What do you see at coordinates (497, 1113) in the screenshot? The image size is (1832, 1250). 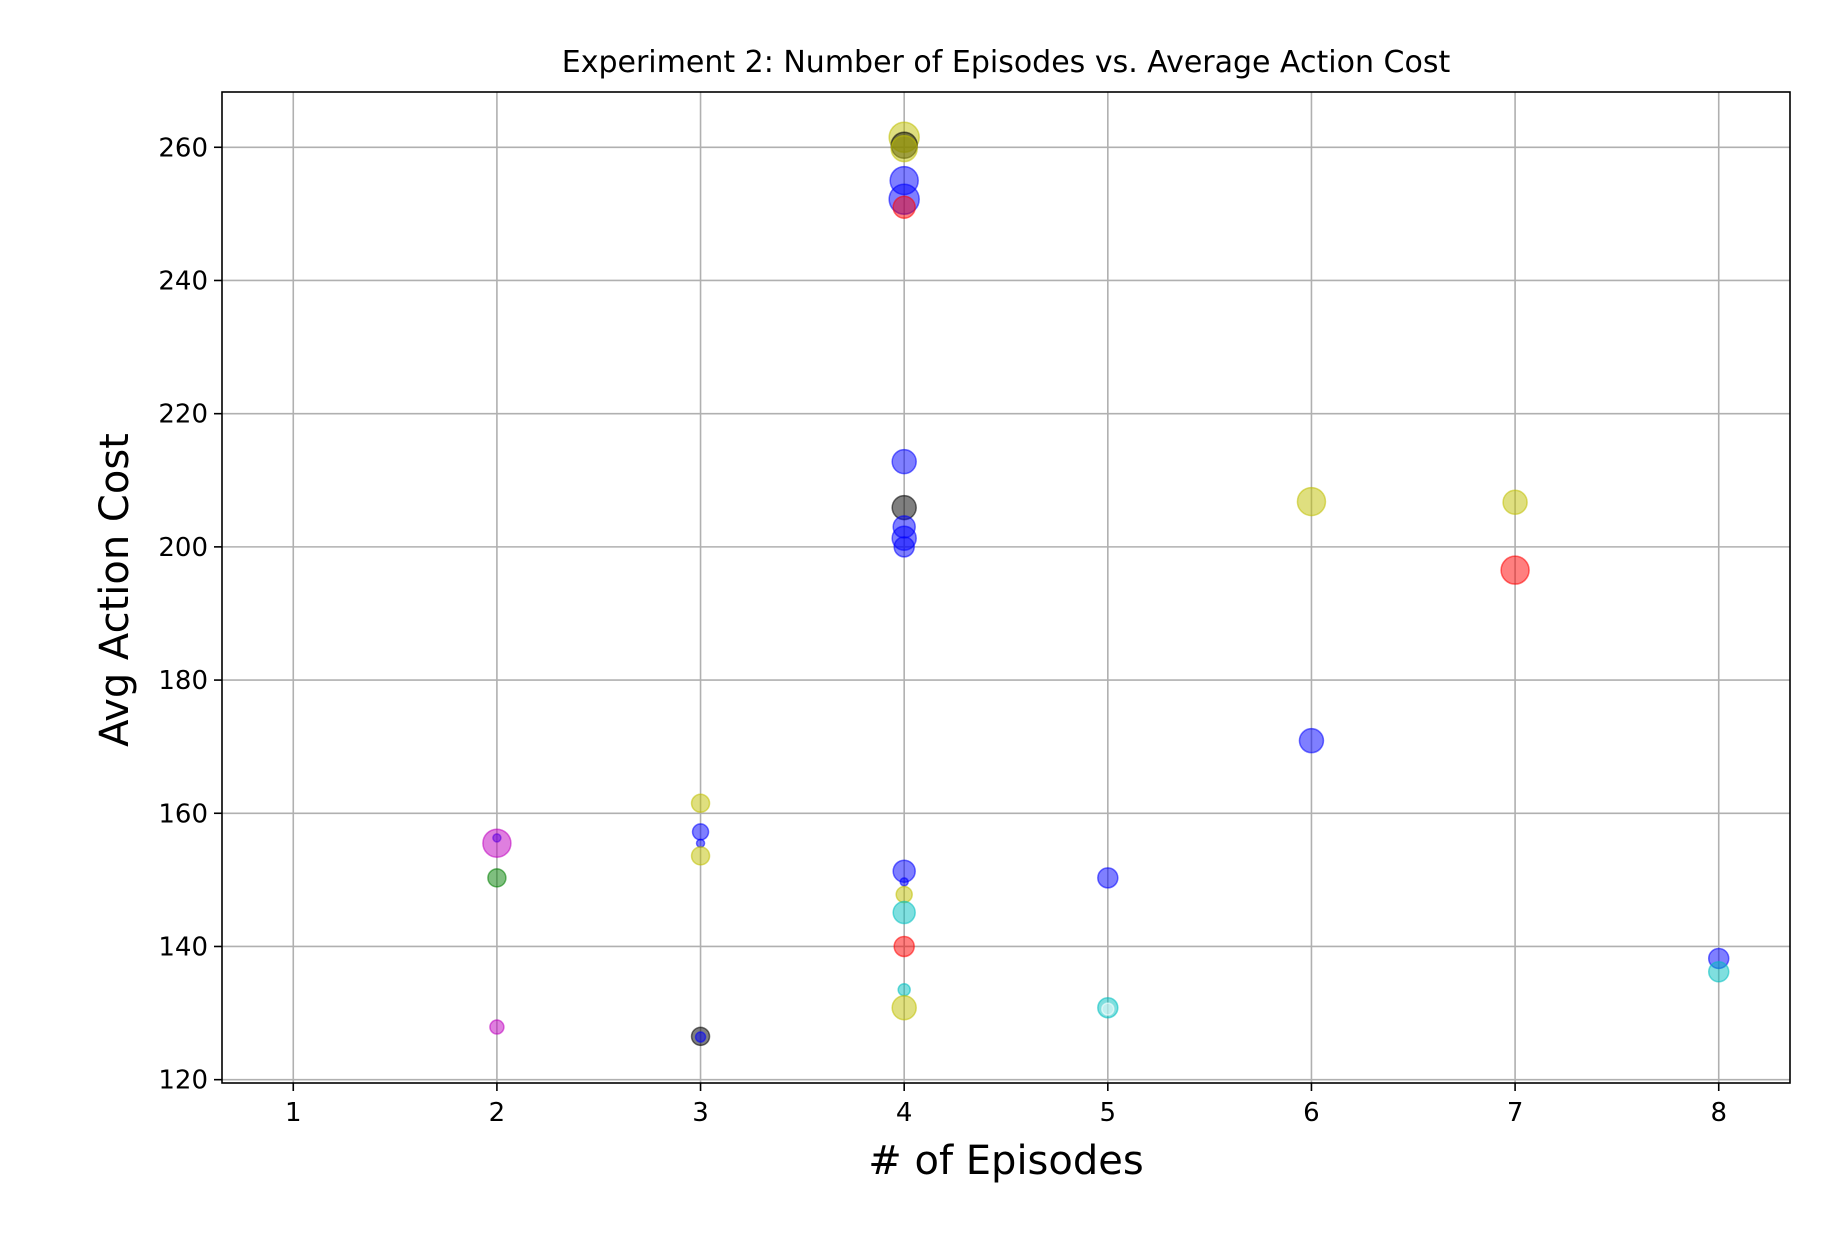 I see `x-tick-label: 2` at bounding box center [497, 1113].